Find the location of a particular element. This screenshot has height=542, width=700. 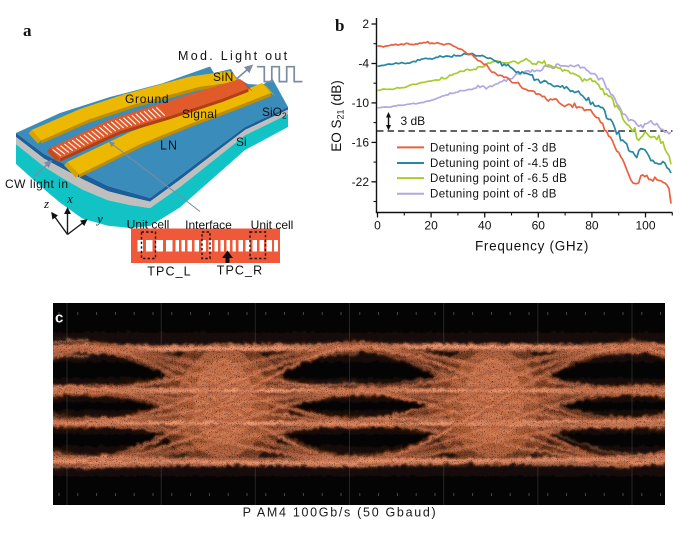

svg-text: Detuning point of -8 dB is located at coordinates (493, 195).